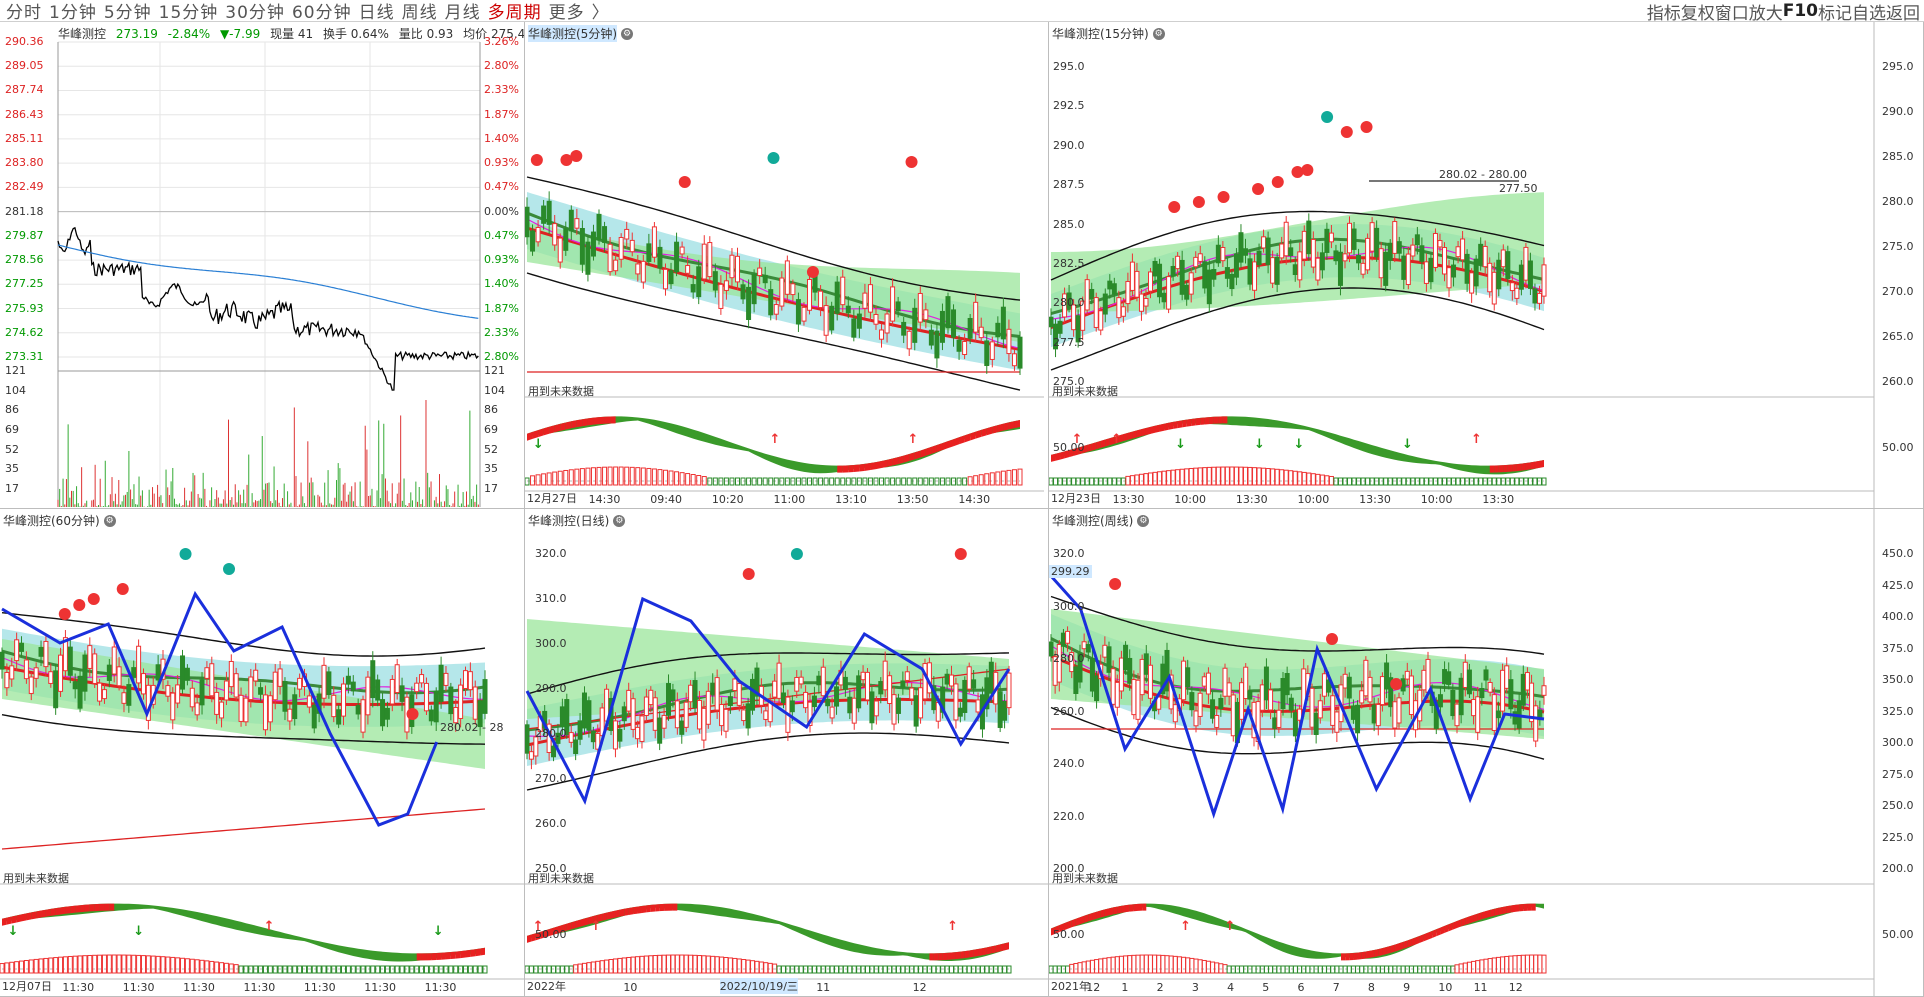 The image size is (1924, 997). Describe the element at coordinates (376, 13) in the screenshot. I see `timeframe-tab-6: 日线` at that location.